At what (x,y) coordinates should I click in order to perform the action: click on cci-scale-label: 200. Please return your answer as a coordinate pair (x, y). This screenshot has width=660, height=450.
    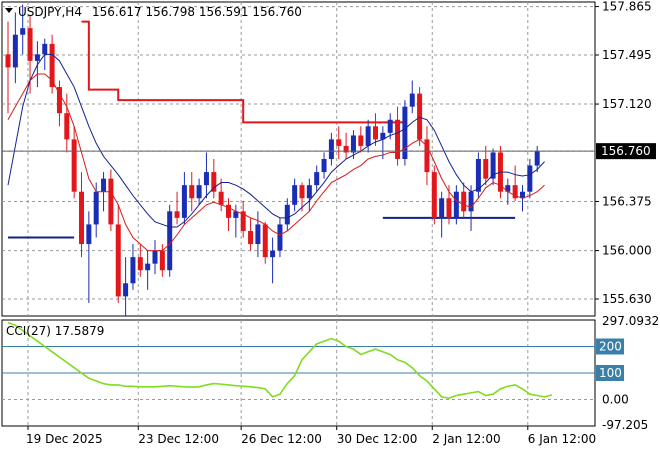
    Looking at the image, I should click on (610, 347).